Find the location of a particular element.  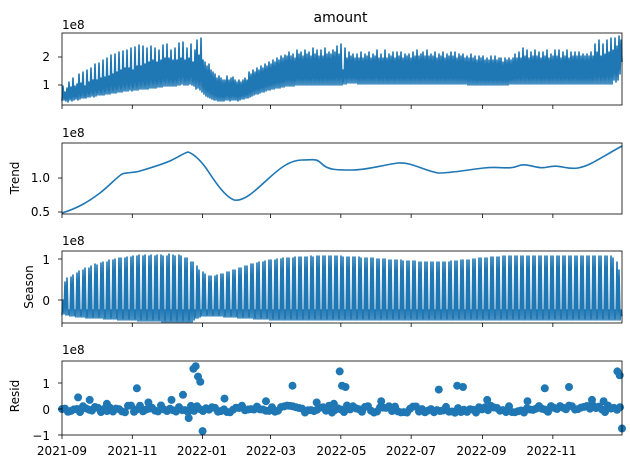

y-tick-label: 2 is located at coordinates (46, 57).